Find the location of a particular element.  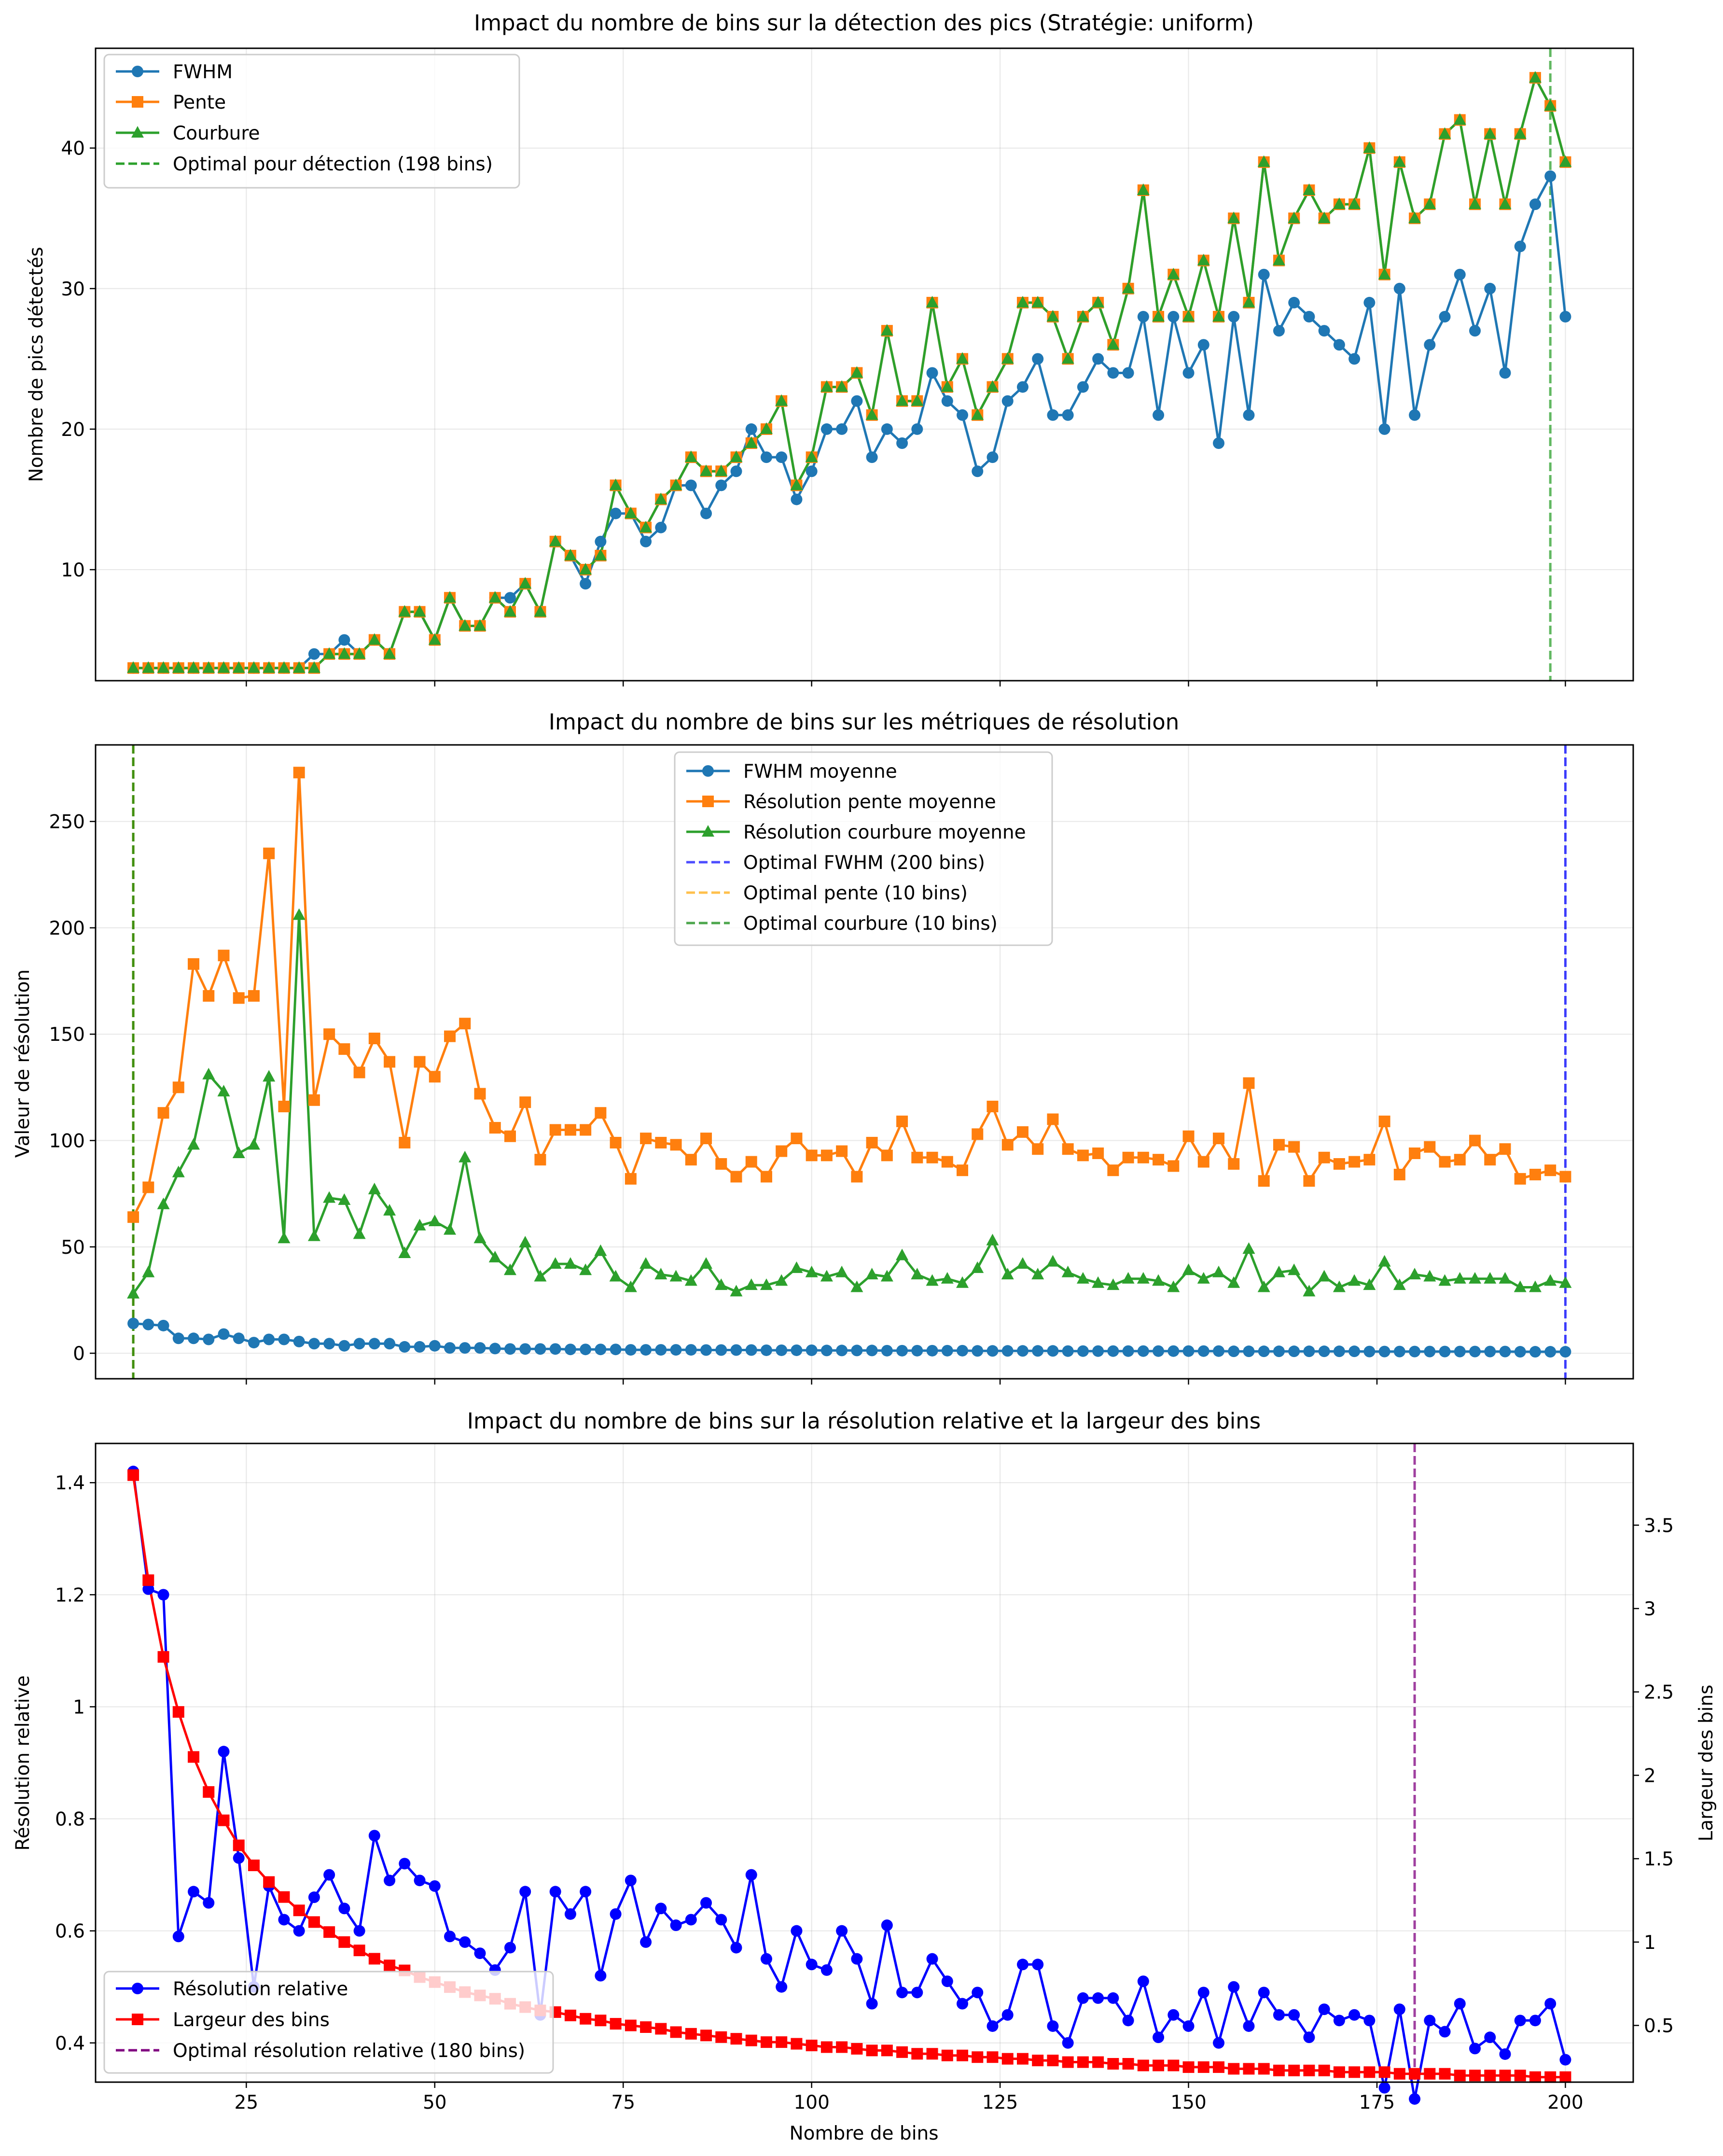

legend-entry-optimal-fwhm: Optimal FWHM (200 bins) is located at coordinates (835, 863).